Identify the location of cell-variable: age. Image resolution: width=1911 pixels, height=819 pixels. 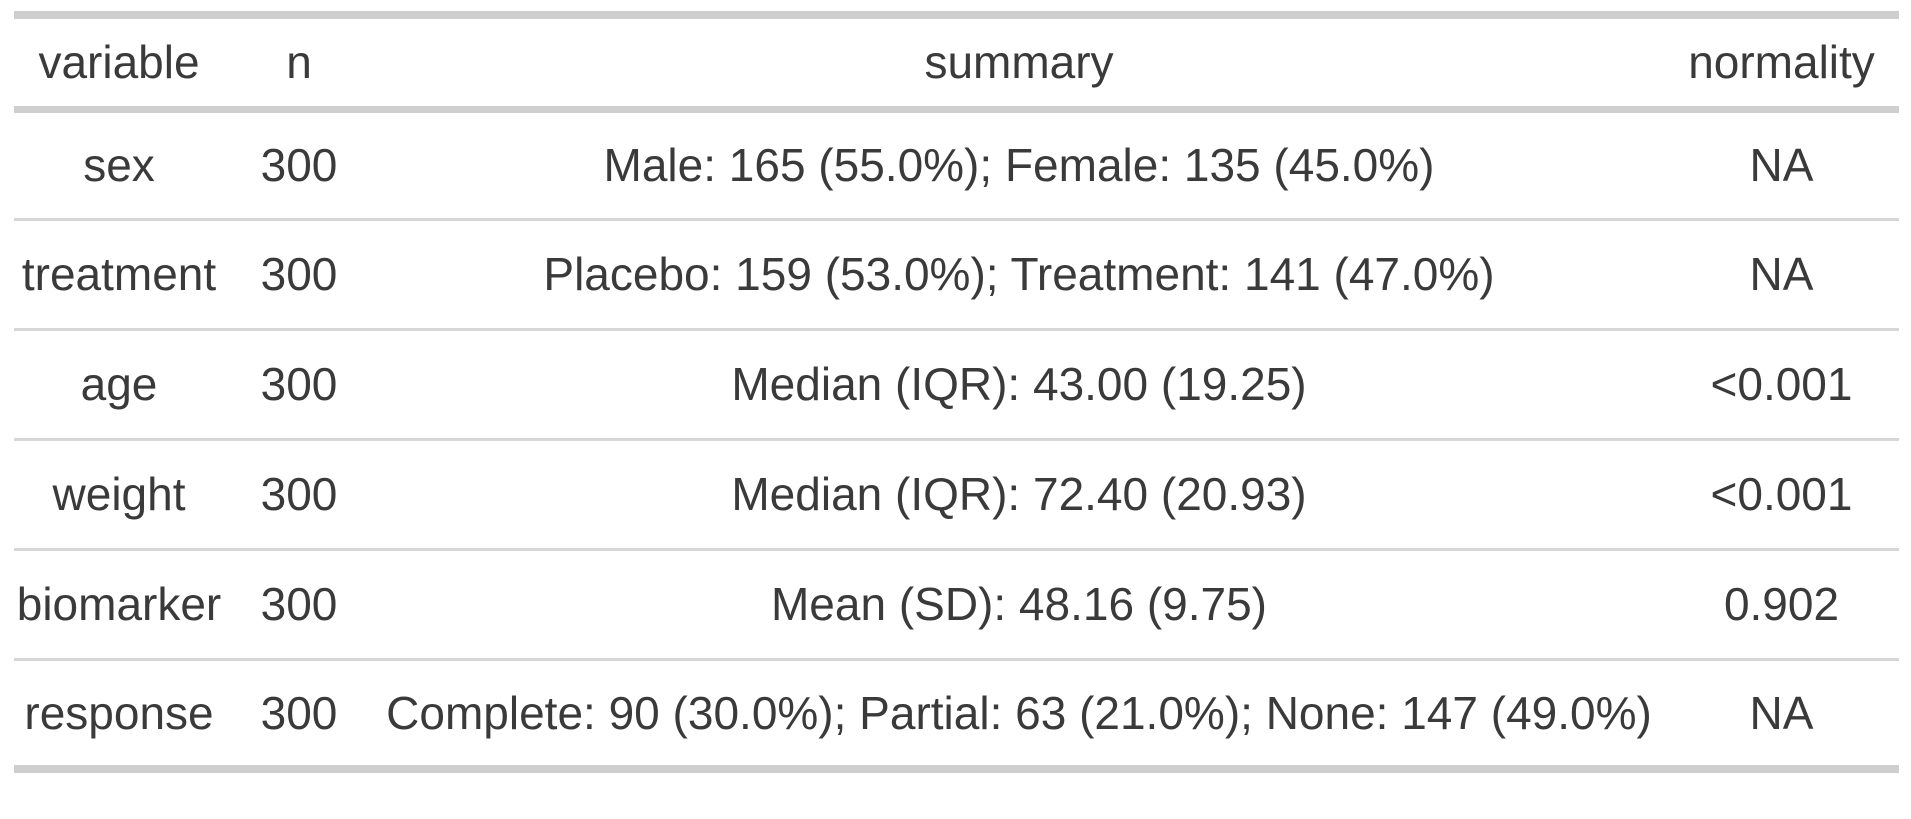
(119, 384).